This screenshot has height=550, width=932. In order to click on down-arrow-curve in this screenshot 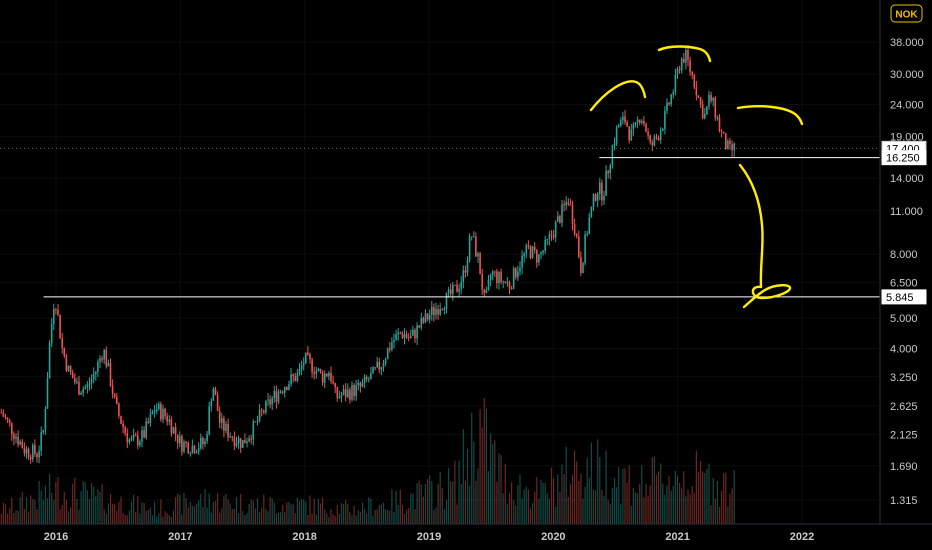, I will do `click(751, 226)`.